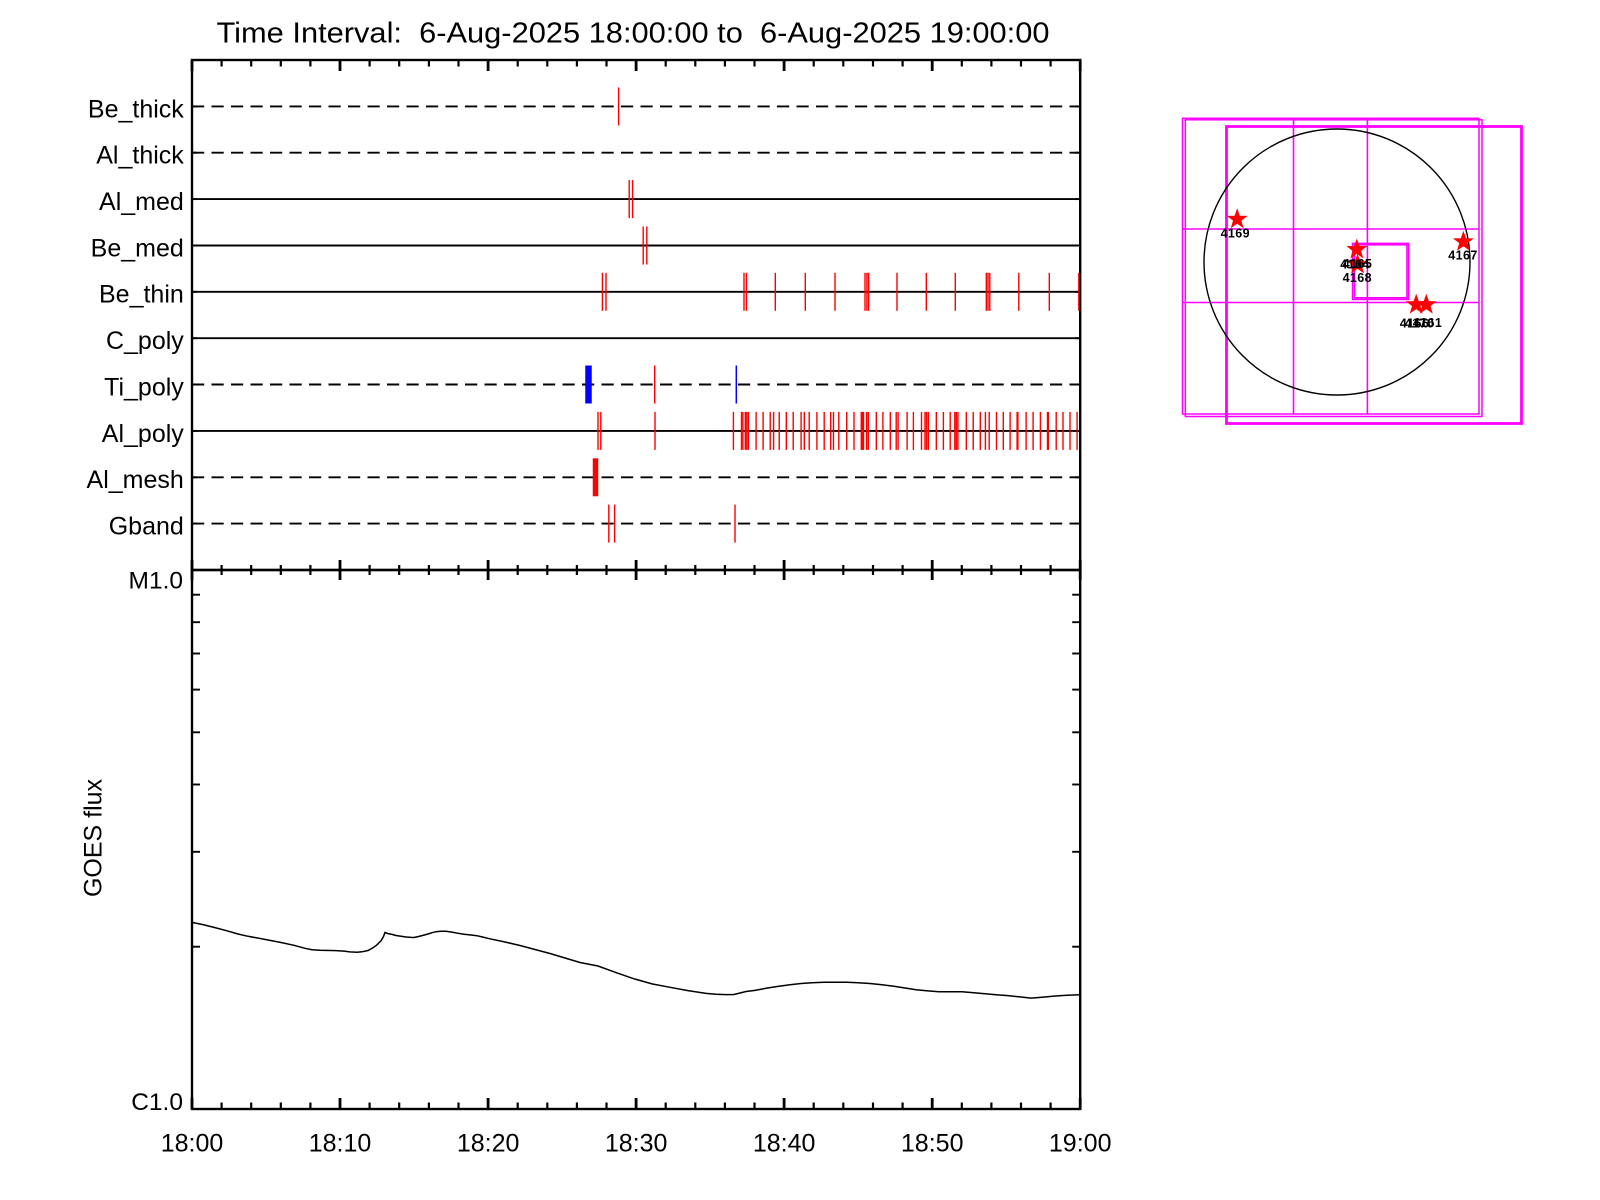 This screenshot has height=1200, width=1600. Describe the element at coordinates (636, 1143) in the screenshot. I see `svg-text: 18:30` at that location.